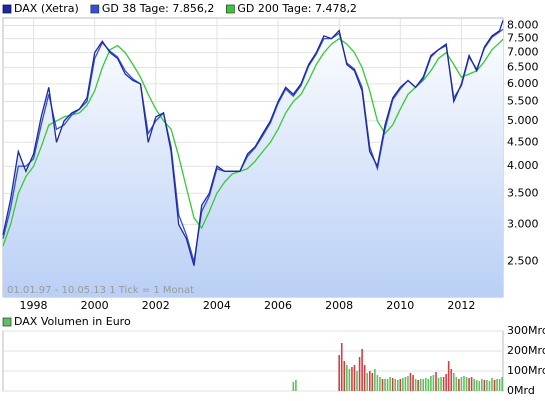  I want to click on legend-label: GD 200 Tage: 7.478,2, so click(297, 8).